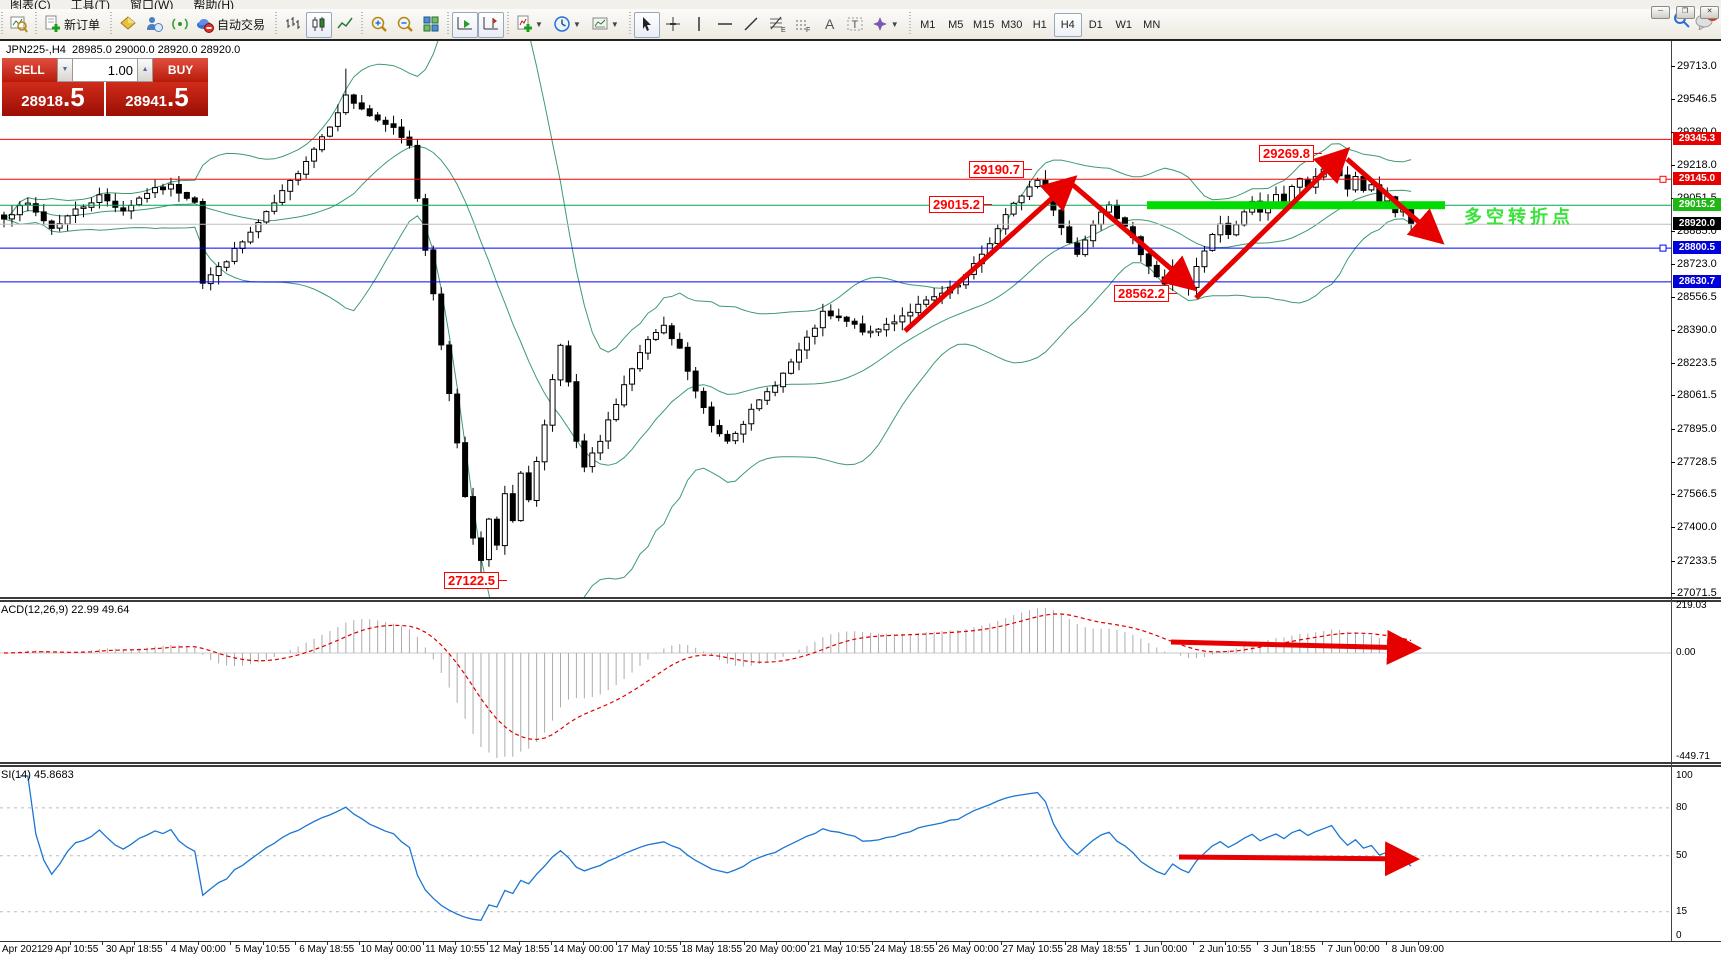  I want to click on chart-shift-icon, so click(491, 27).